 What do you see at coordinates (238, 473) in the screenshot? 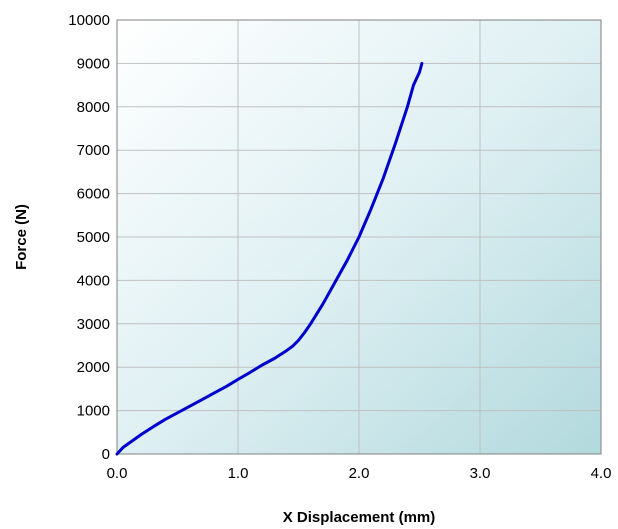
I see `x-tick-label: 1.0` at bounding box center [238, 473].